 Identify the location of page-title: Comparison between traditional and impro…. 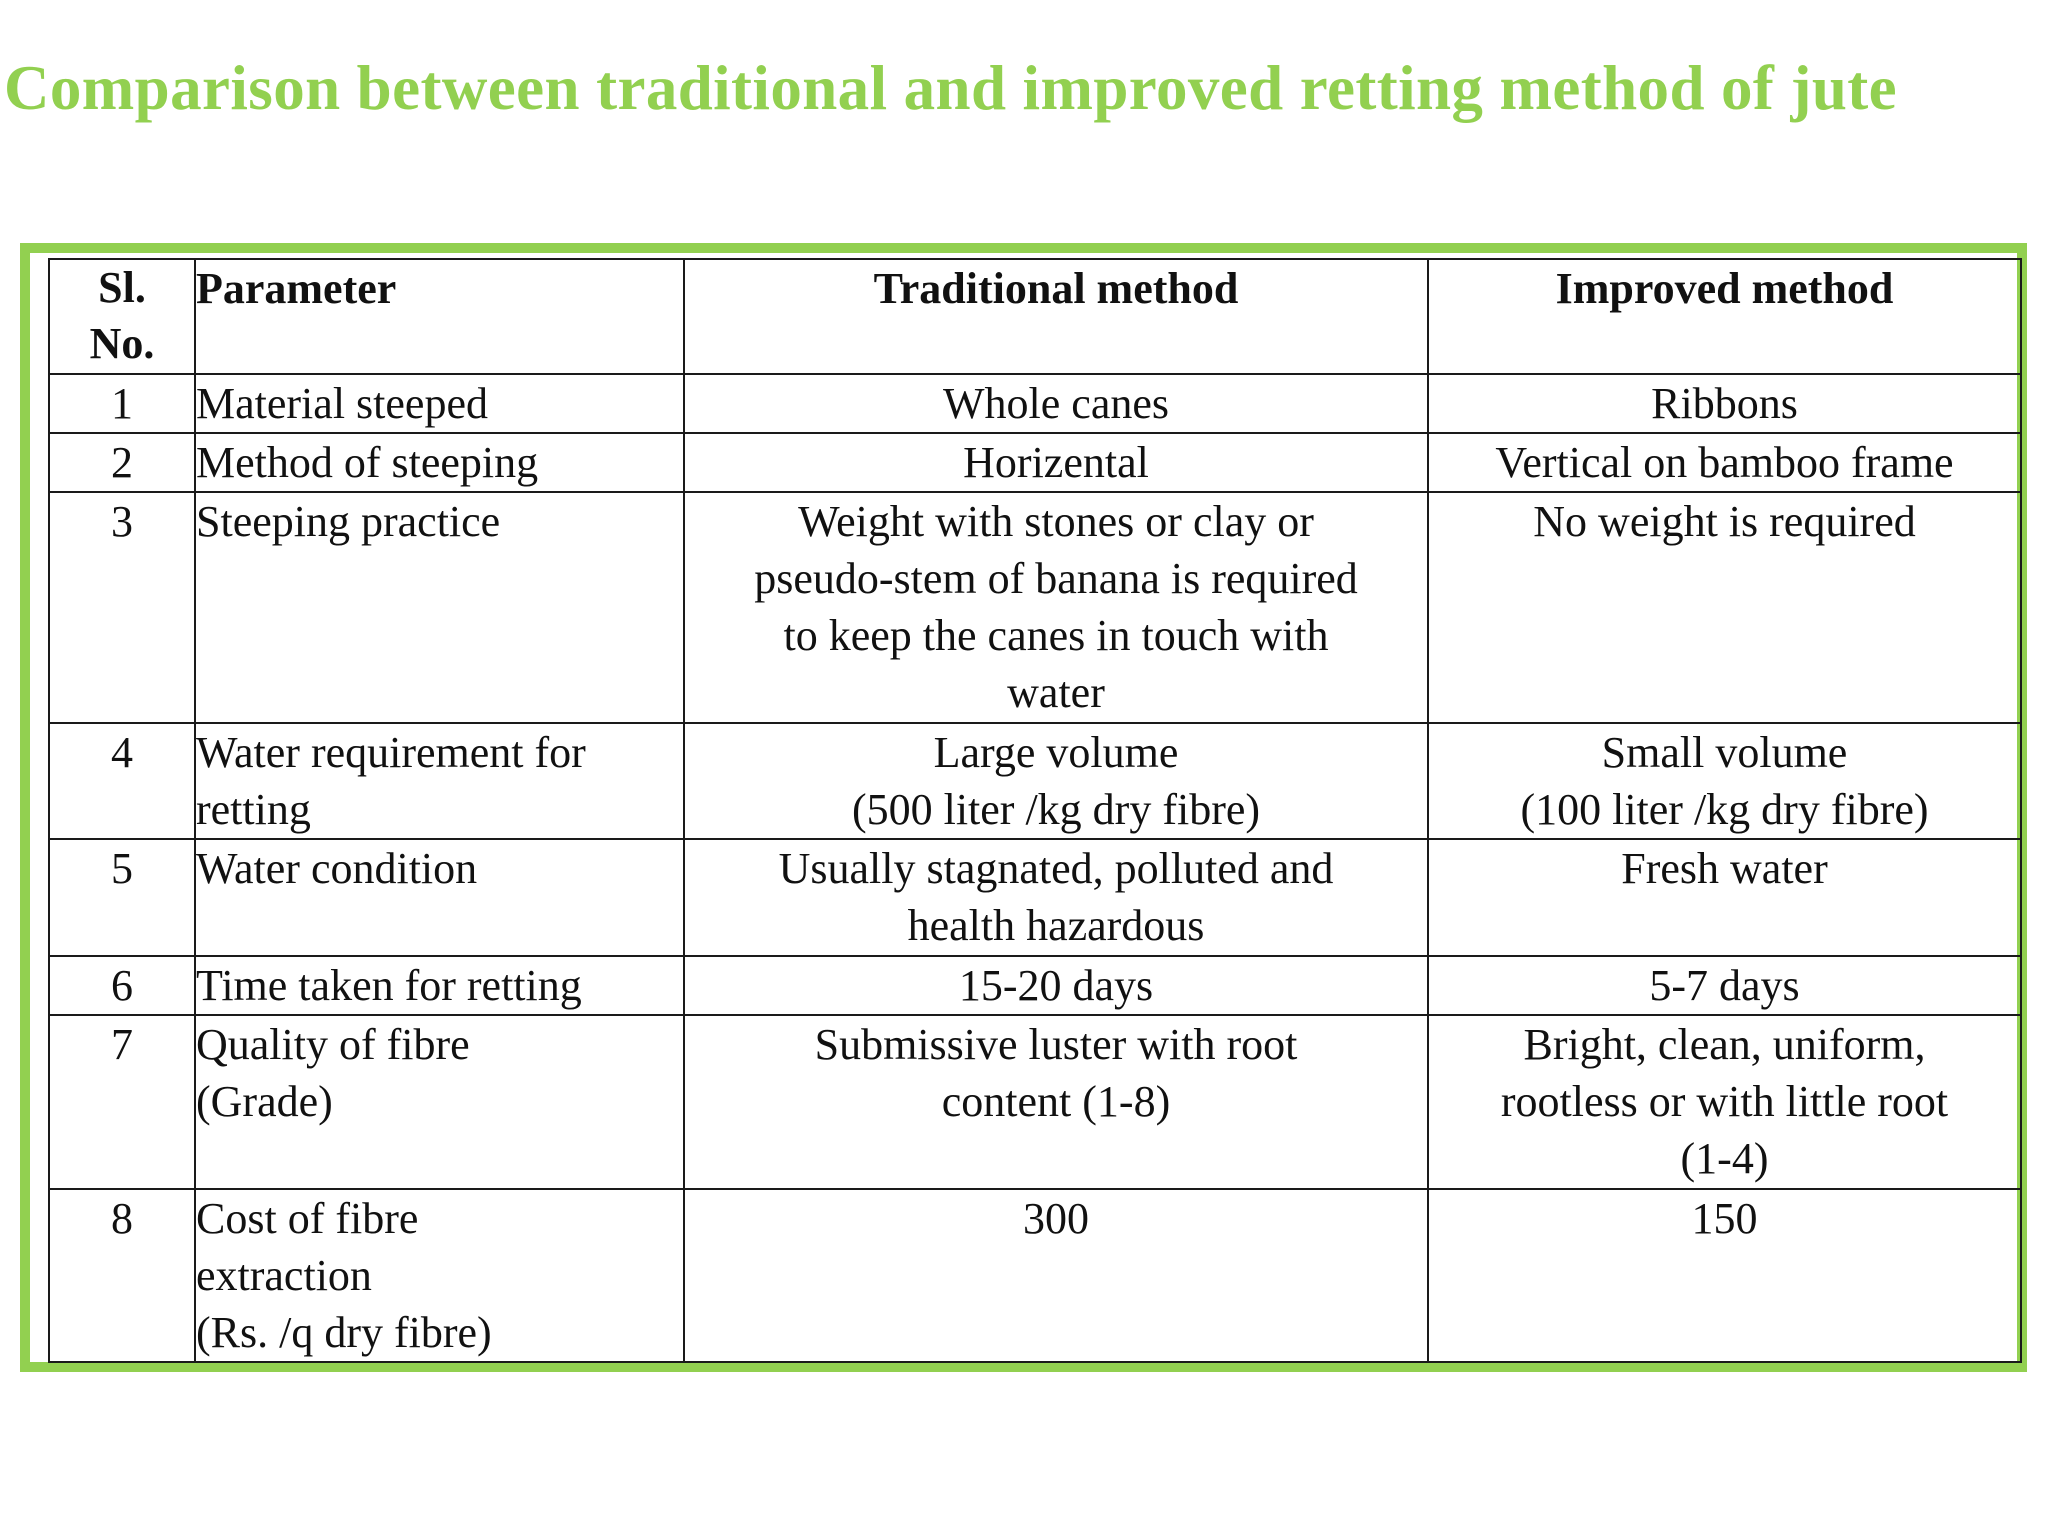
(951, 88).